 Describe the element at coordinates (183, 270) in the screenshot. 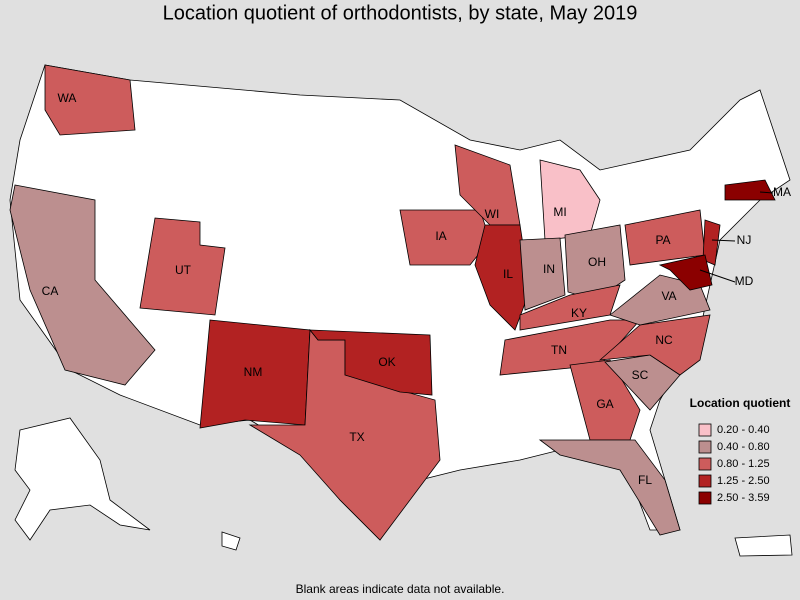

I see `state-label: UT` at that location.